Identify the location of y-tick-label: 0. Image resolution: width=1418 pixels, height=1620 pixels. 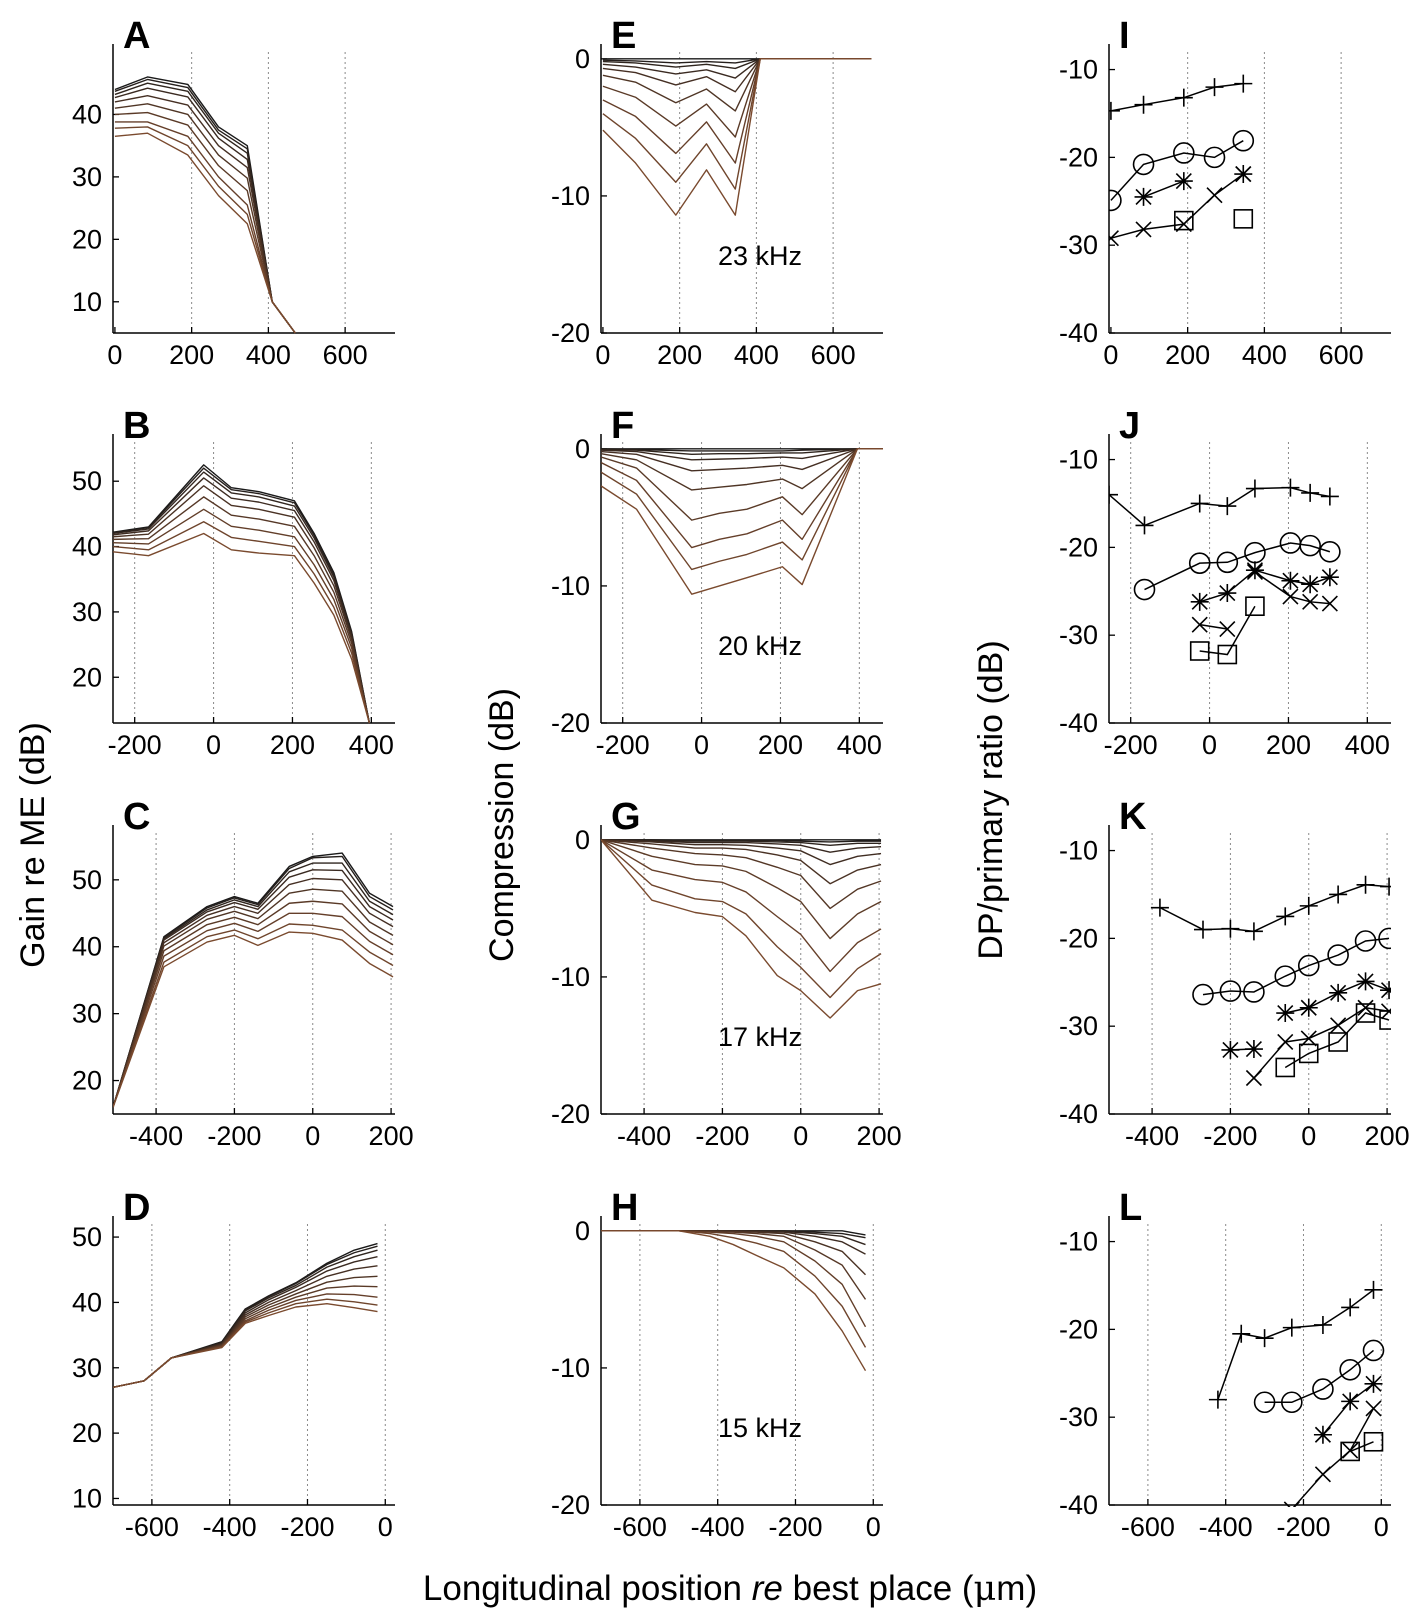
(582, 840).